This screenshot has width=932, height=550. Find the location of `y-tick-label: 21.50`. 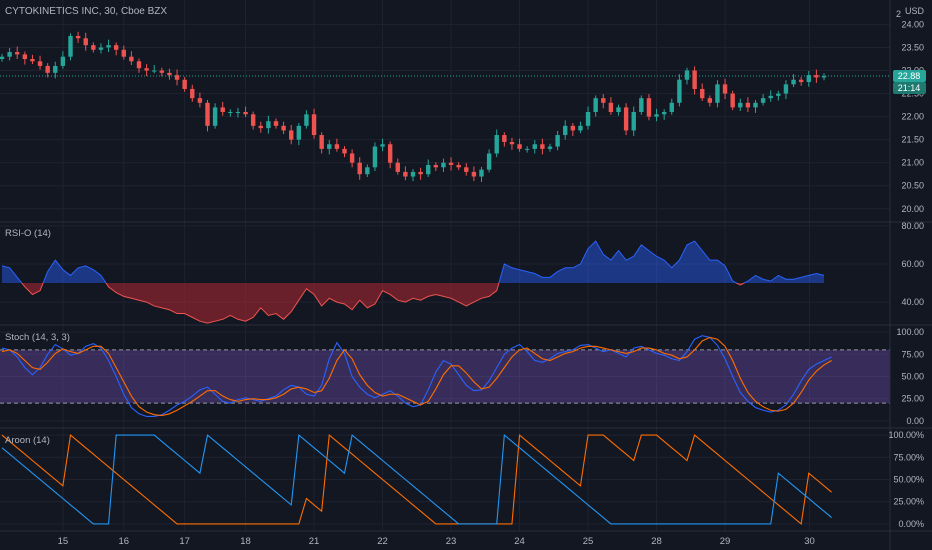

y-tick-label: 21.50 is located at coordinates (912, 140).